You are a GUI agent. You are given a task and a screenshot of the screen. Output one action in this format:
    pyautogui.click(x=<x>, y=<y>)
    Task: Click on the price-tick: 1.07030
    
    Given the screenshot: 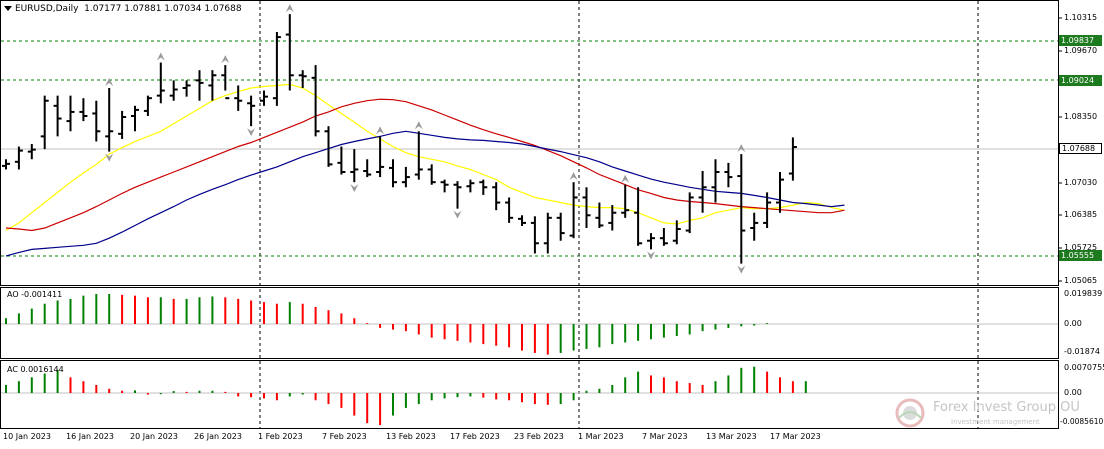 What is the action you would take?
    pyautogui.click(x=1081, y=182)
    